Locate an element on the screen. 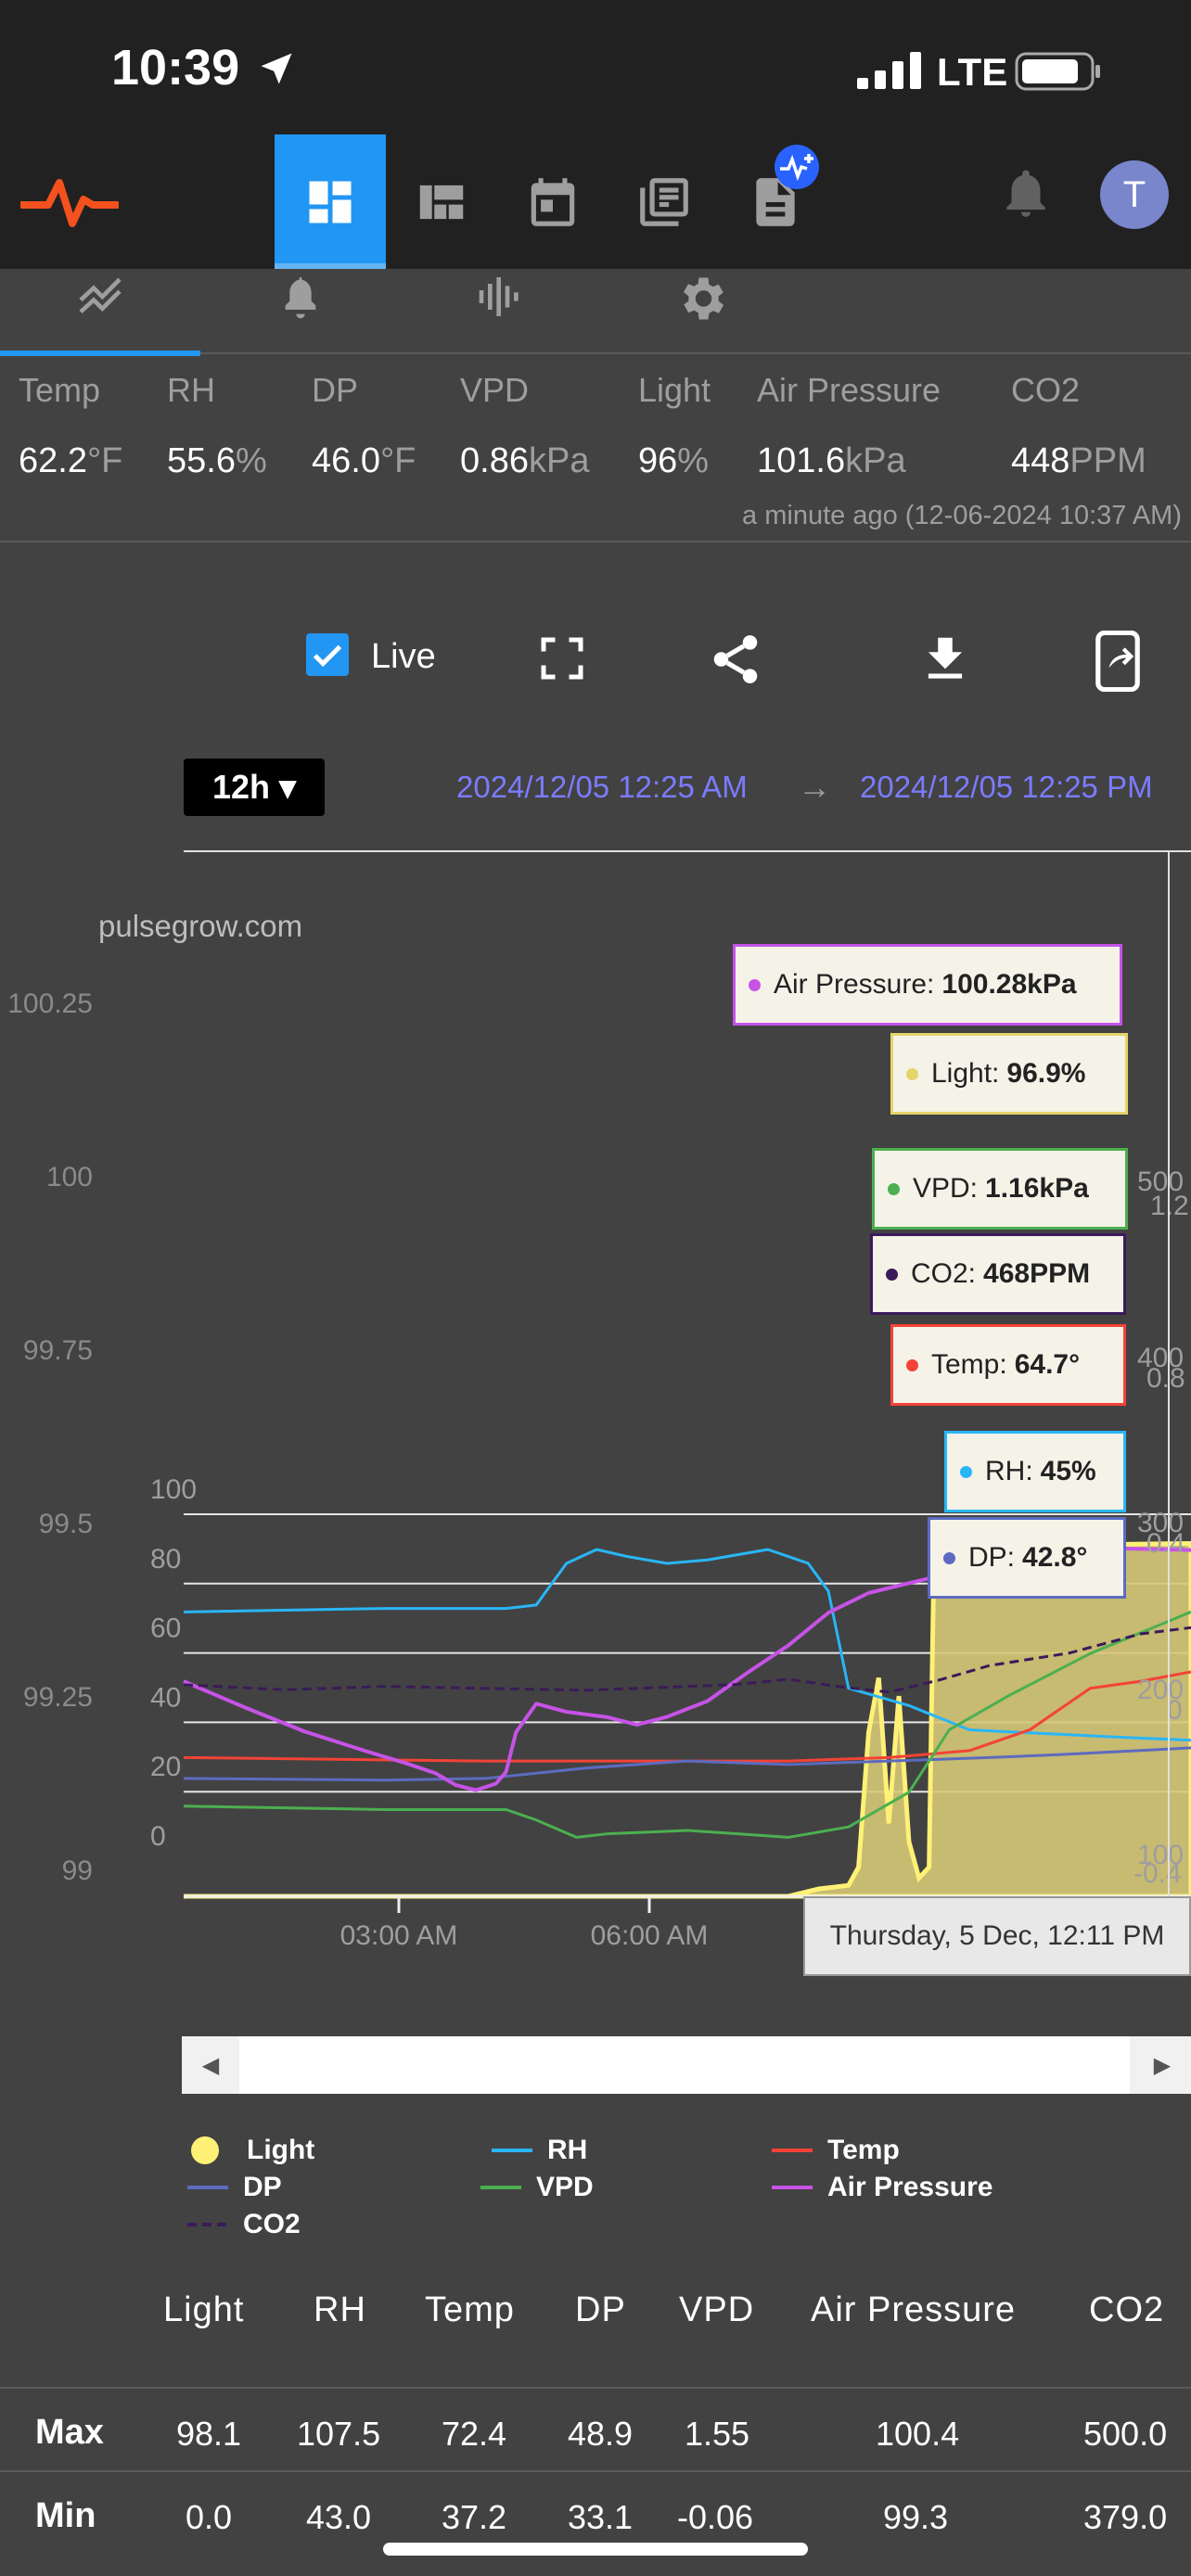  download-icon is located at coordinates (945, 659).